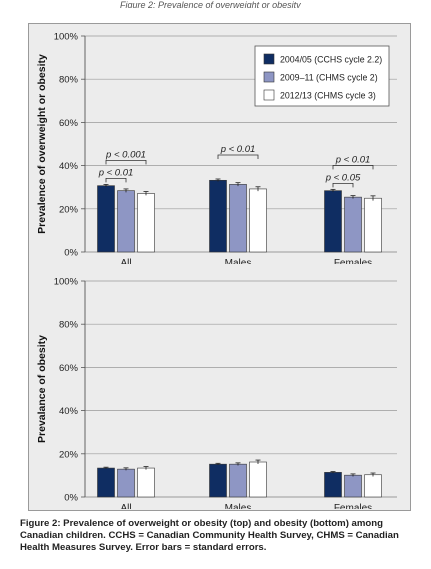 Image resolution: width=431 pixels, height=569 pixels. I want to click on legend-box, so click(322, 76).